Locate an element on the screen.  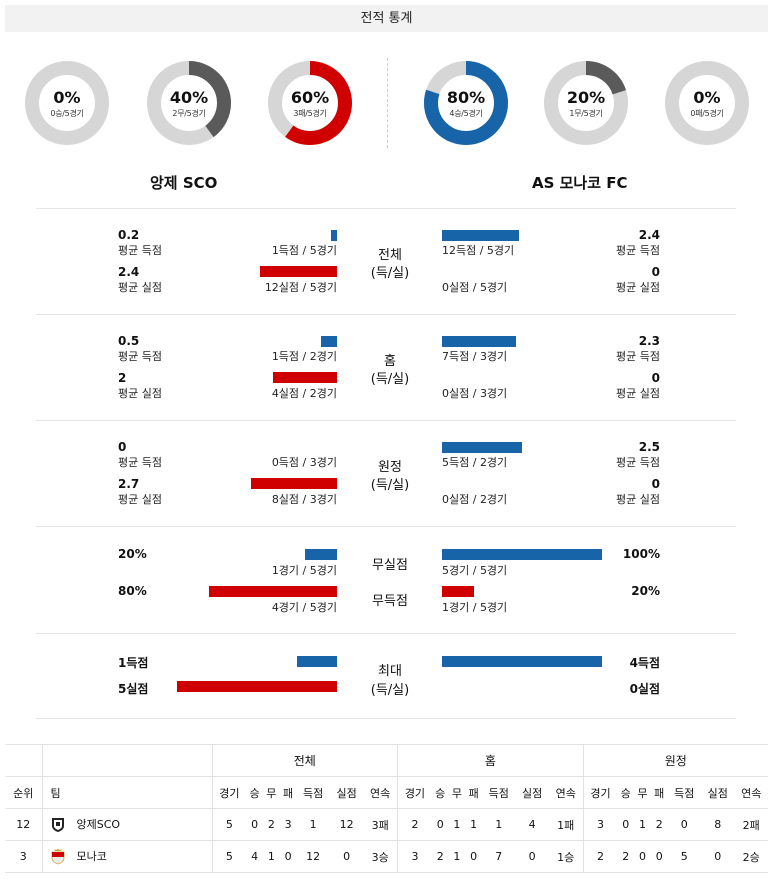
away-avg-conceded: 0 is located at coordinates (655, 272).